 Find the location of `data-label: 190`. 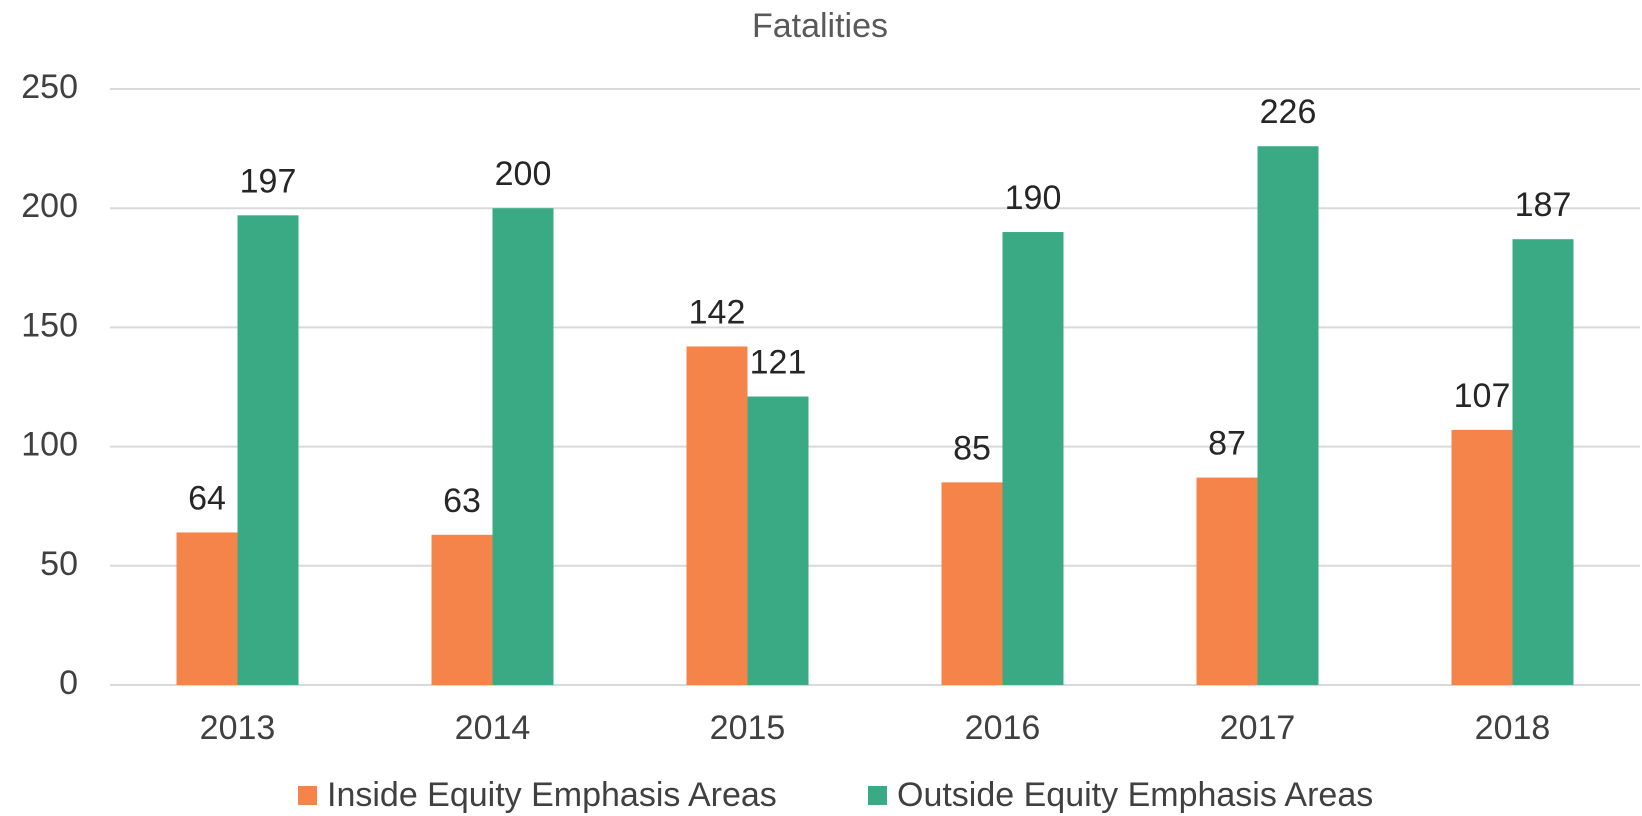

data-label: 190 is located at coordinates (1033, 198).